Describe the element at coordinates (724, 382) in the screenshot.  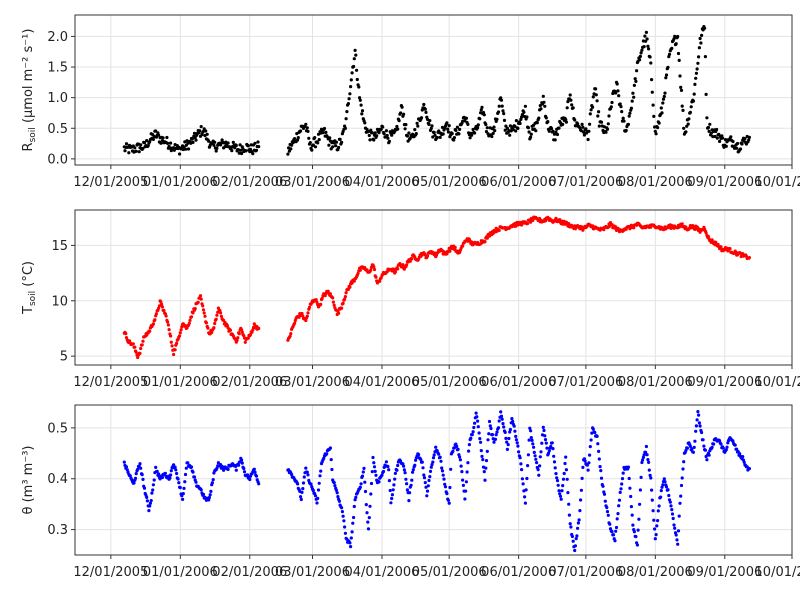
I see `x-tick-label: 09/01/2006` at that location.